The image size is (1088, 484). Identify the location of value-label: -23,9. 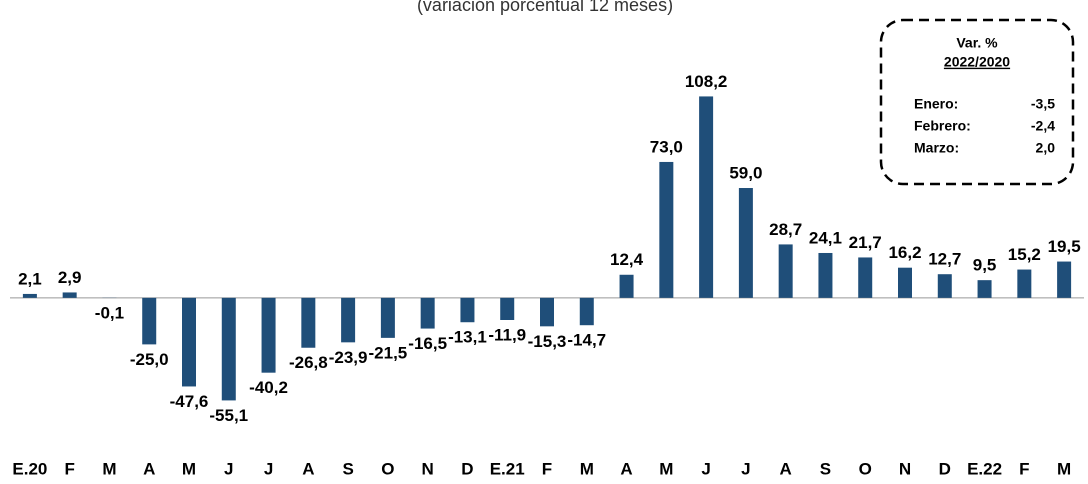
(348, 357).